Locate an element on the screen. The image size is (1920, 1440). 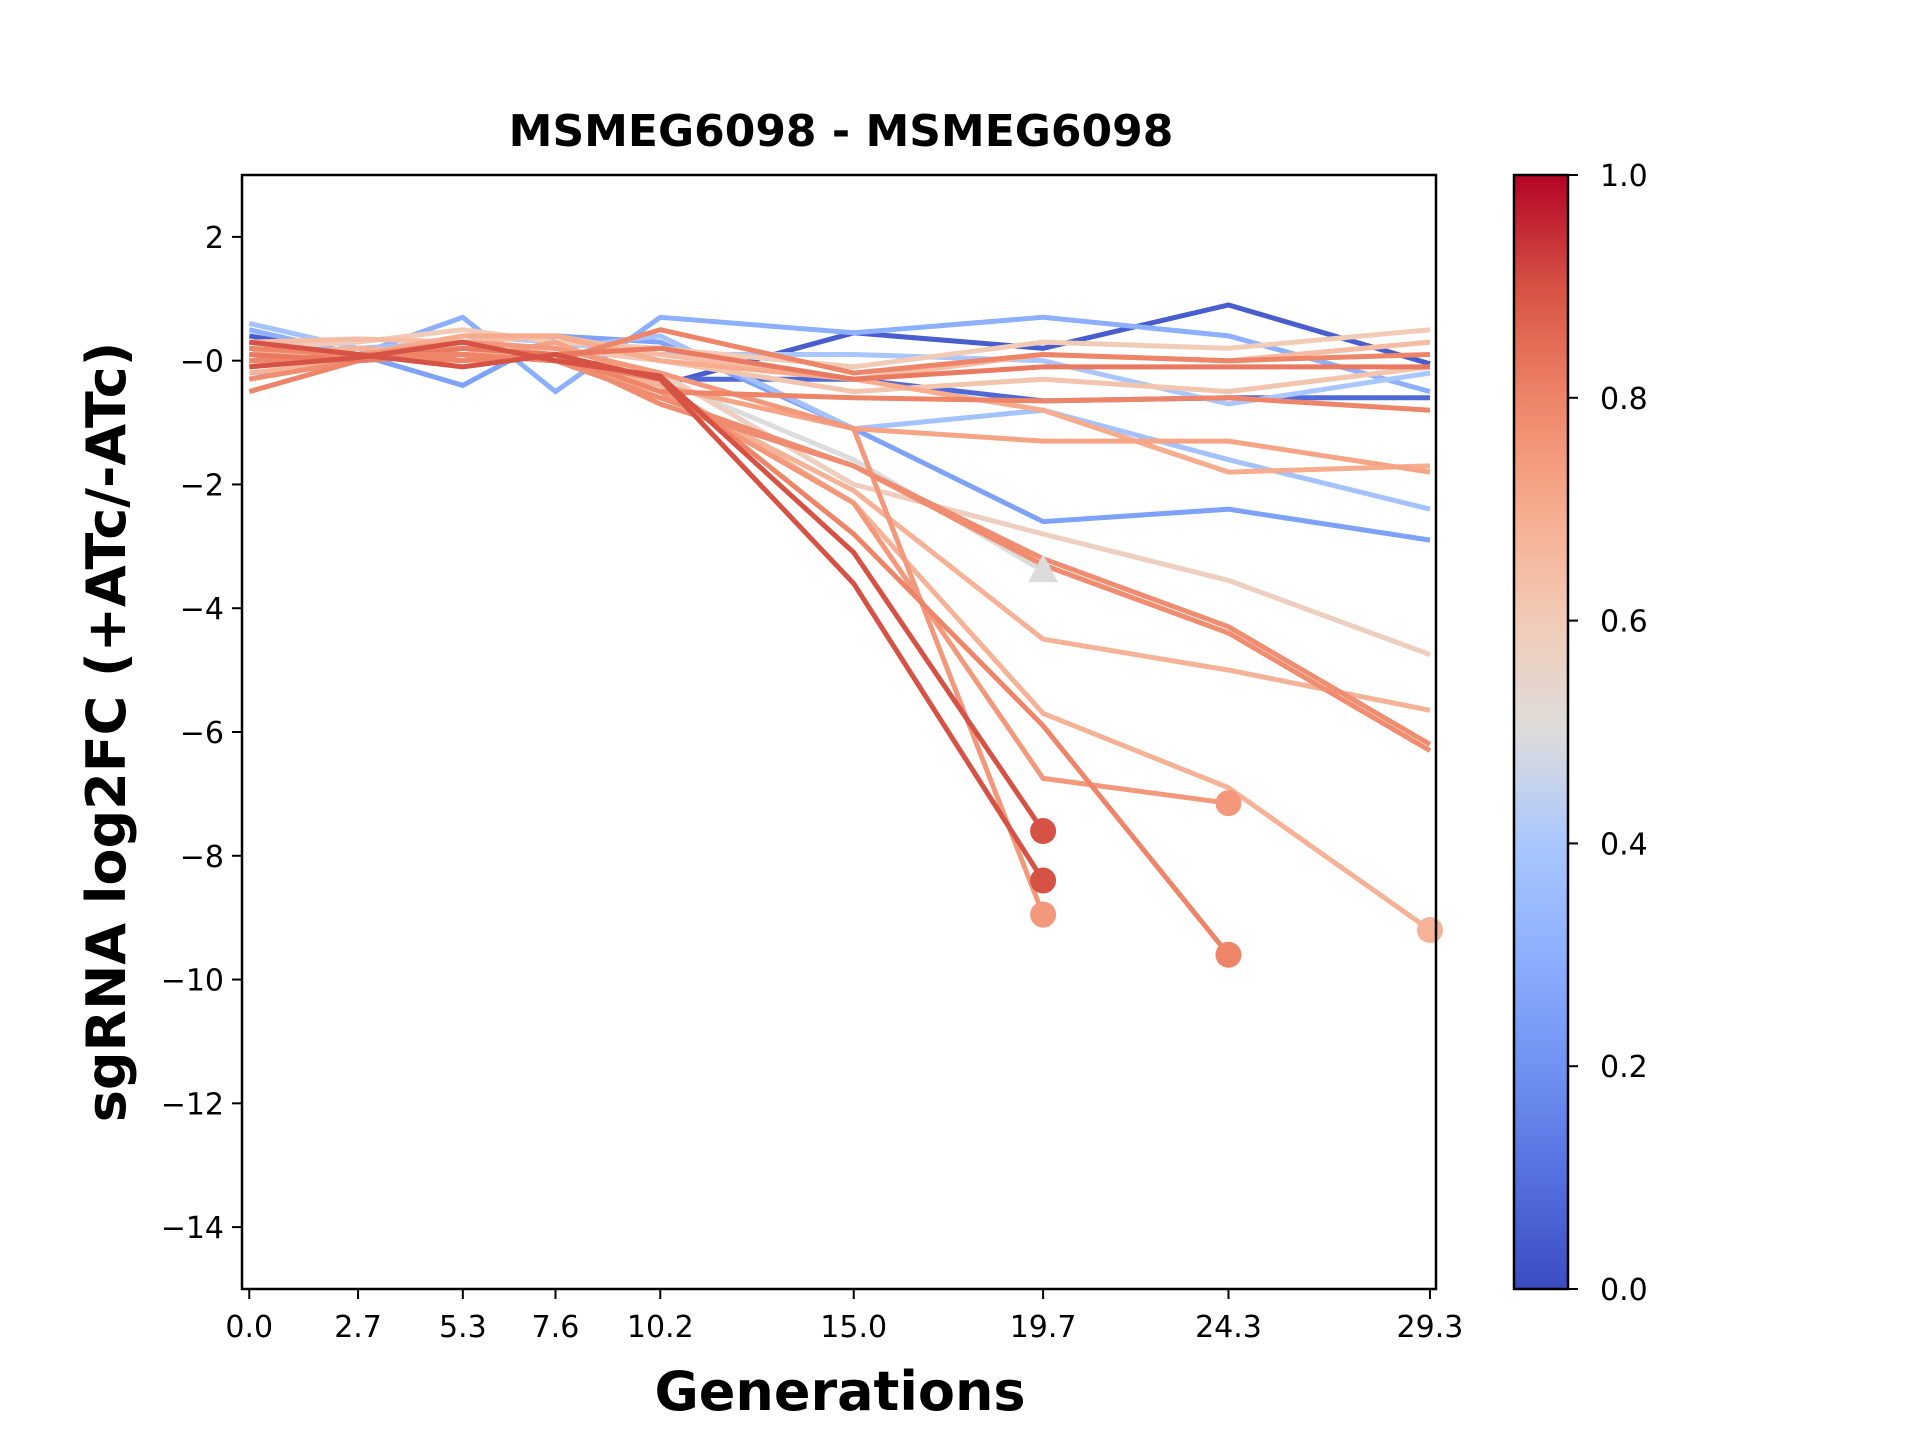
colorbar-tick-label: 0.6 is located at coordinates (1624, 622).